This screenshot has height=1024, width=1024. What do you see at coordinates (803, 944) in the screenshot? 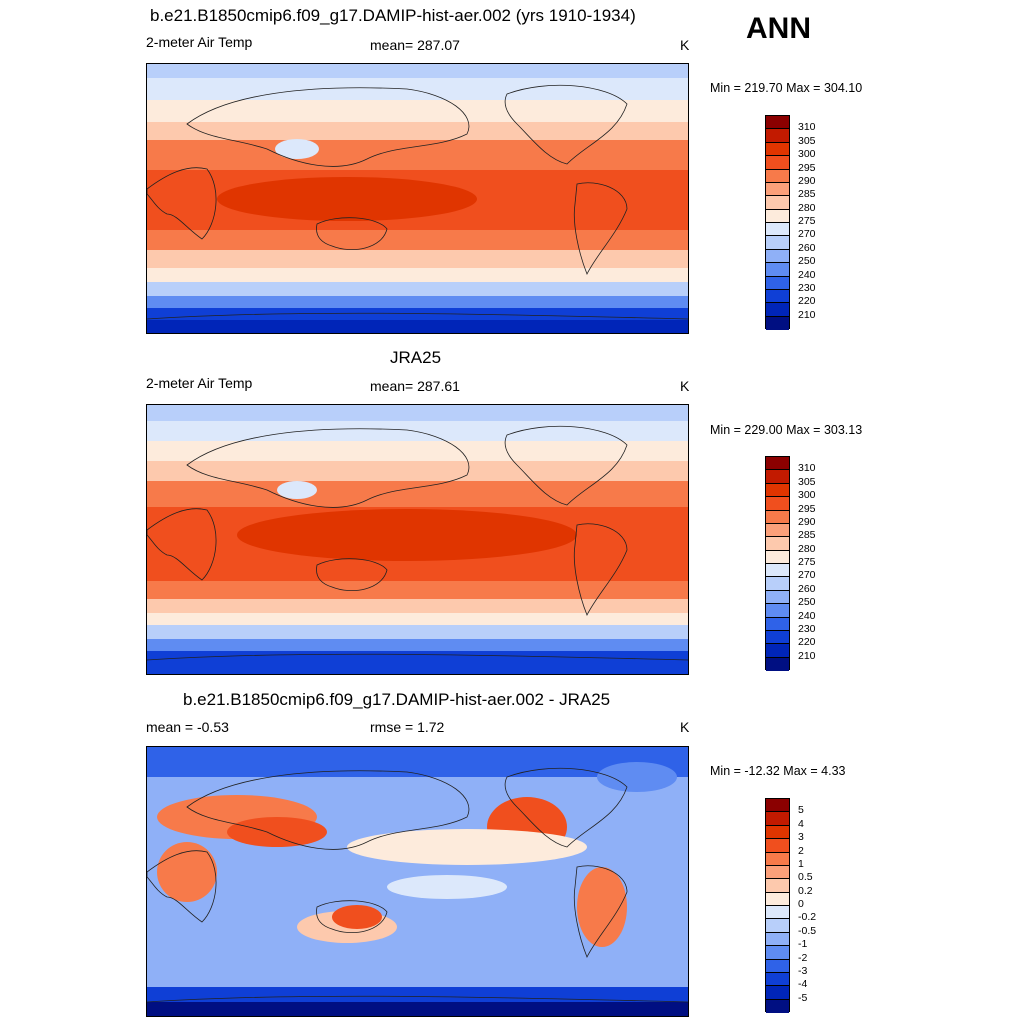
I see `colorbar-tick-label: -1` at bounding box center [803, 944].